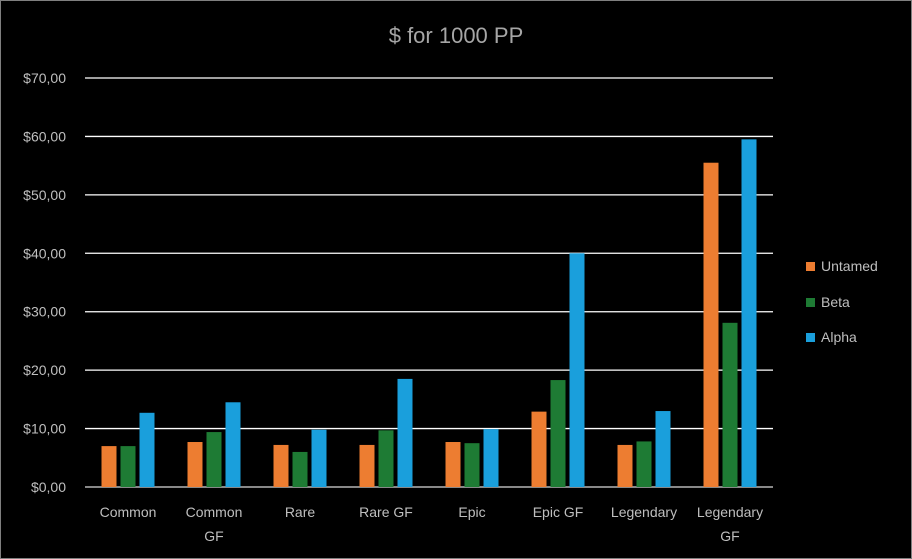  Describe the element at coordinates (386, 512) in the screenshot. I see `x-tick-label: Rare GF` at that location.